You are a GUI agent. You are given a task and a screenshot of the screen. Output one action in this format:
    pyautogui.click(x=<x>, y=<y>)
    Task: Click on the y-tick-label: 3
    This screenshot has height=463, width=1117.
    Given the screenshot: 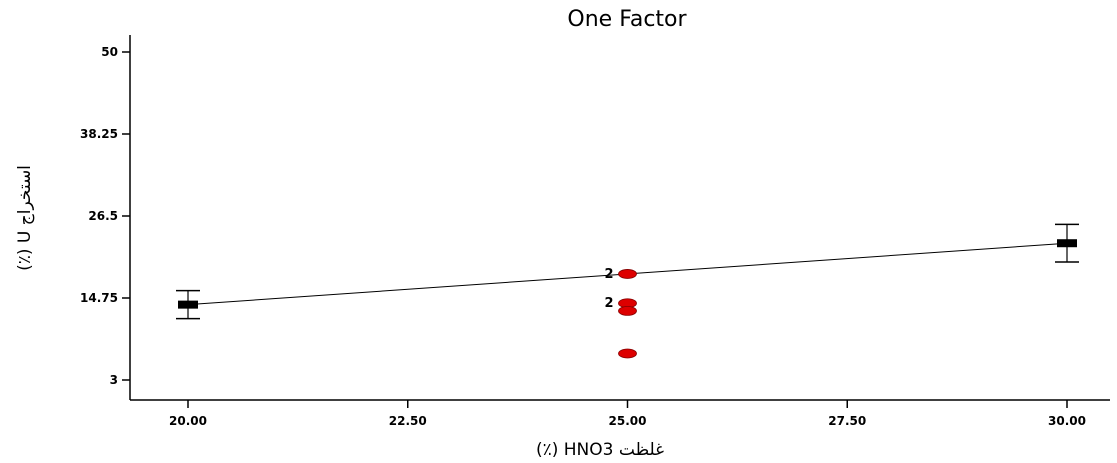 What is the action you would take?
    pyautogui.click(x=114, y=380)
    